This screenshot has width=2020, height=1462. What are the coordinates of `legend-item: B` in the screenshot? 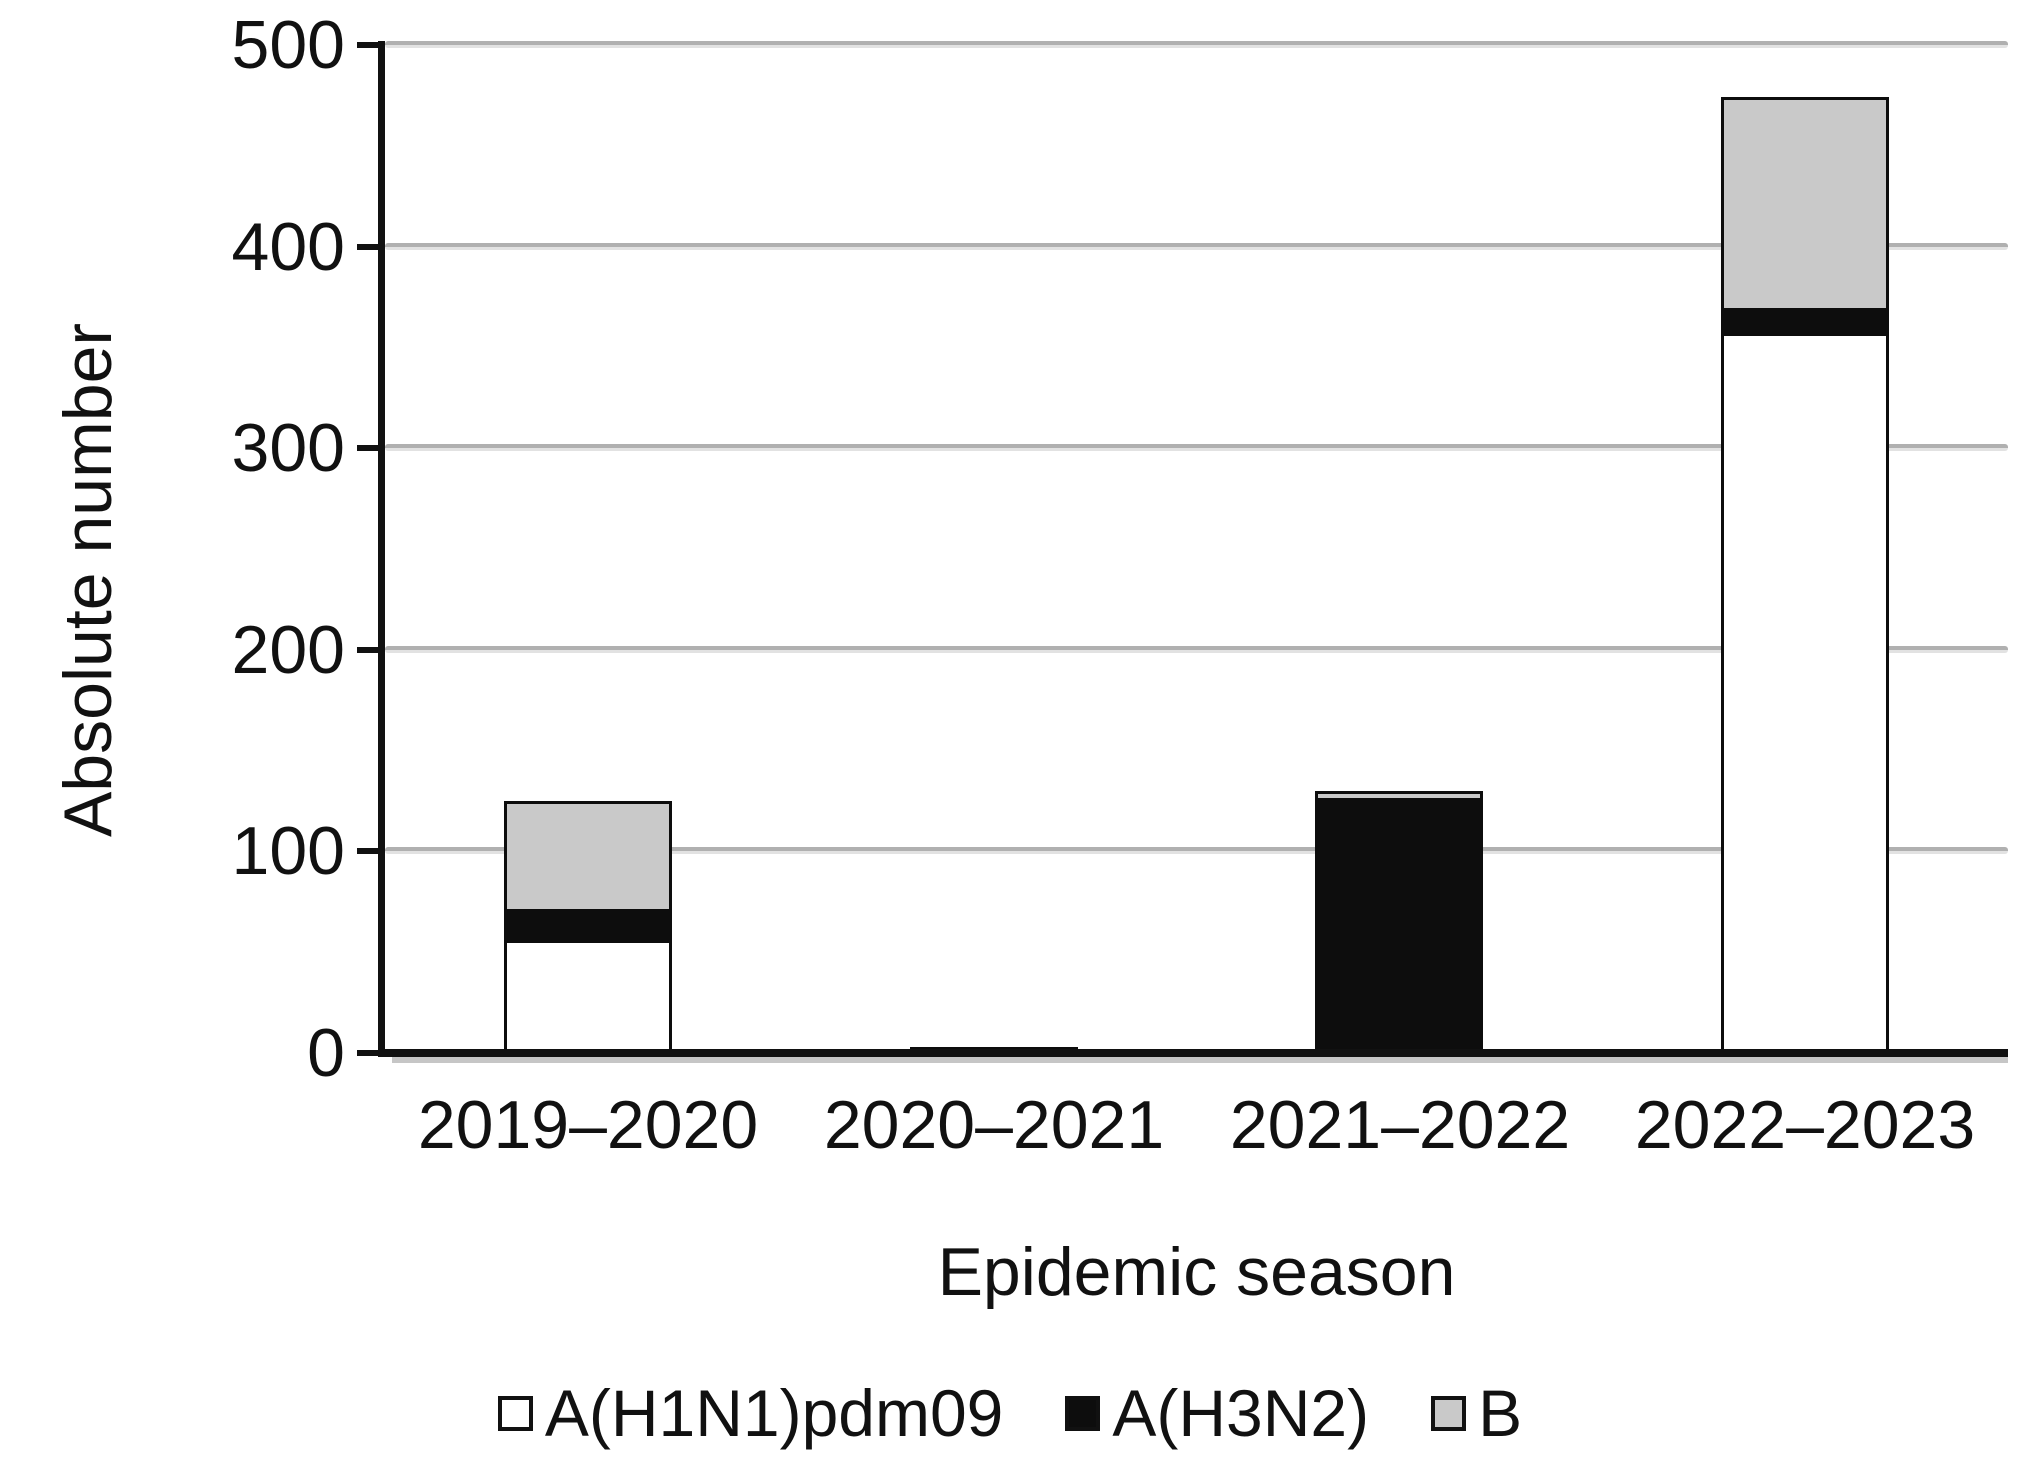 It's located at (1476, 1413).